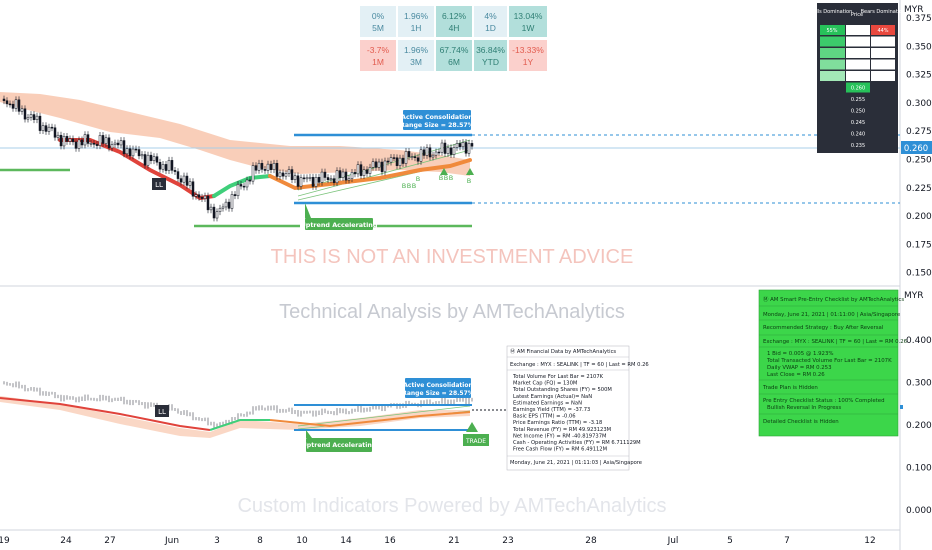  Describe the element at coordinates (551, 410) in the screenshot. I see `fin-line: Earnings Yield (TTM) = -37.73` at that location.